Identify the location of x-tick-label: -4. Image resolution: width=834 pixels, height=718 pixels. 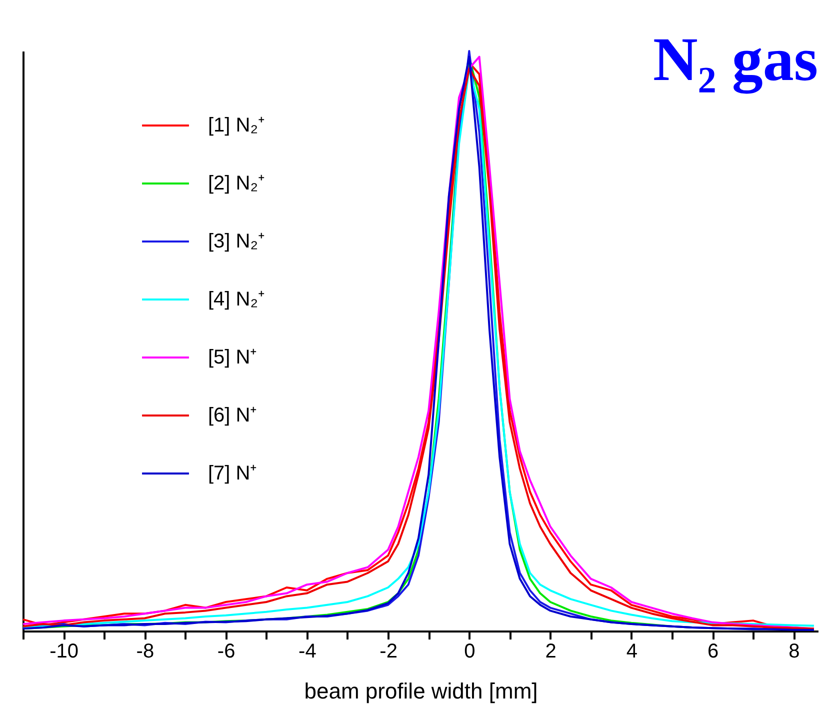
(307, 651).